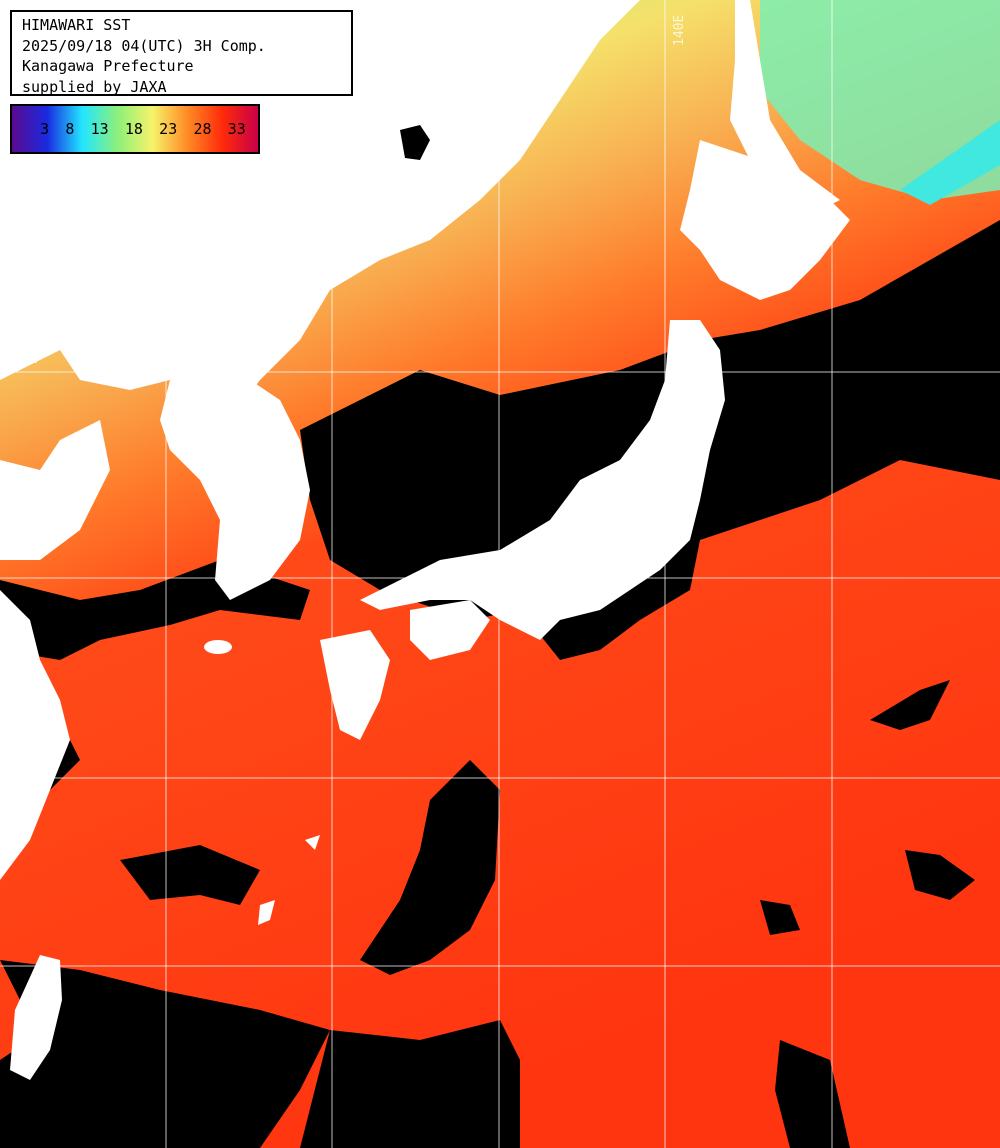 The height and width of the screenshot is (1148, 1000). What do you see at coordinates (450, 630) in the screenshot?
I see `land-shikoku` at bounding box center [450, 630].